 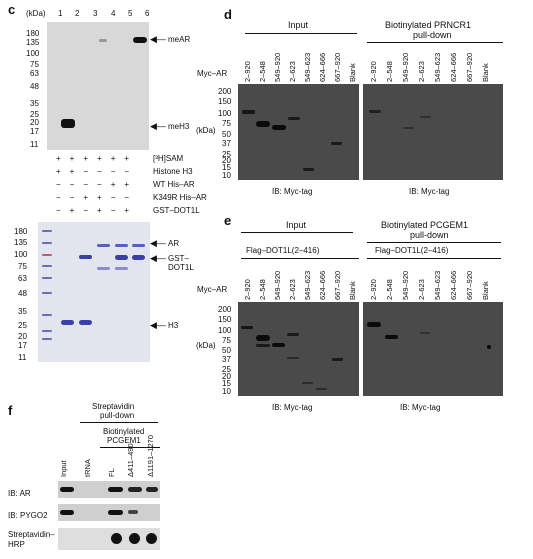 I want to click on panel-e-pulldown-blot, so click(x=433, y=349).